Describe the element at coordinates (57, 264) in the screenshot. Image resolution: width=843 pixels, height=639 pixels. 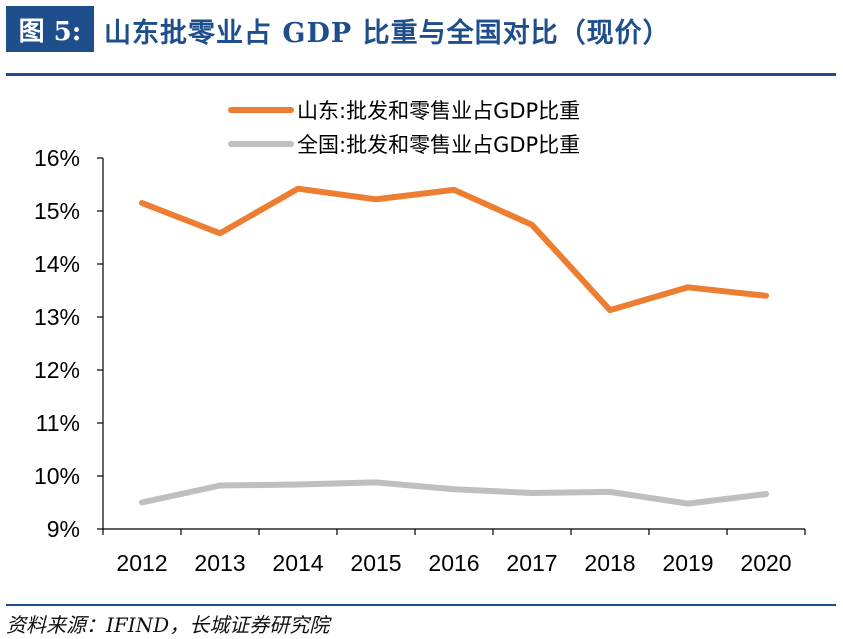
I see `y-tick-label: 14%` at that location.